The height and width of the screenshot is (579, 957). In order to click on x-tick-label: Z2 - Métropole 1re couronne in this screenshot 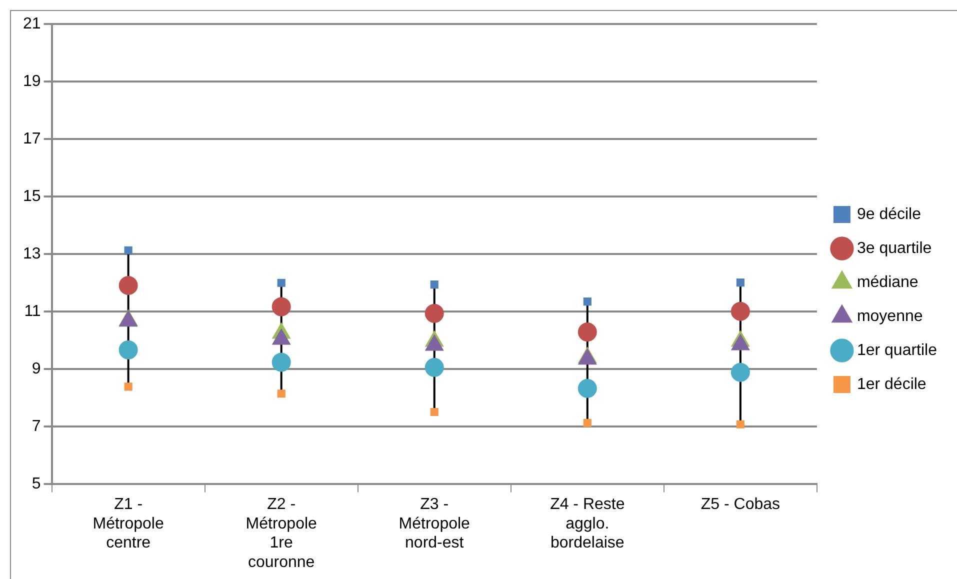, I will do `click(282, 533)`.